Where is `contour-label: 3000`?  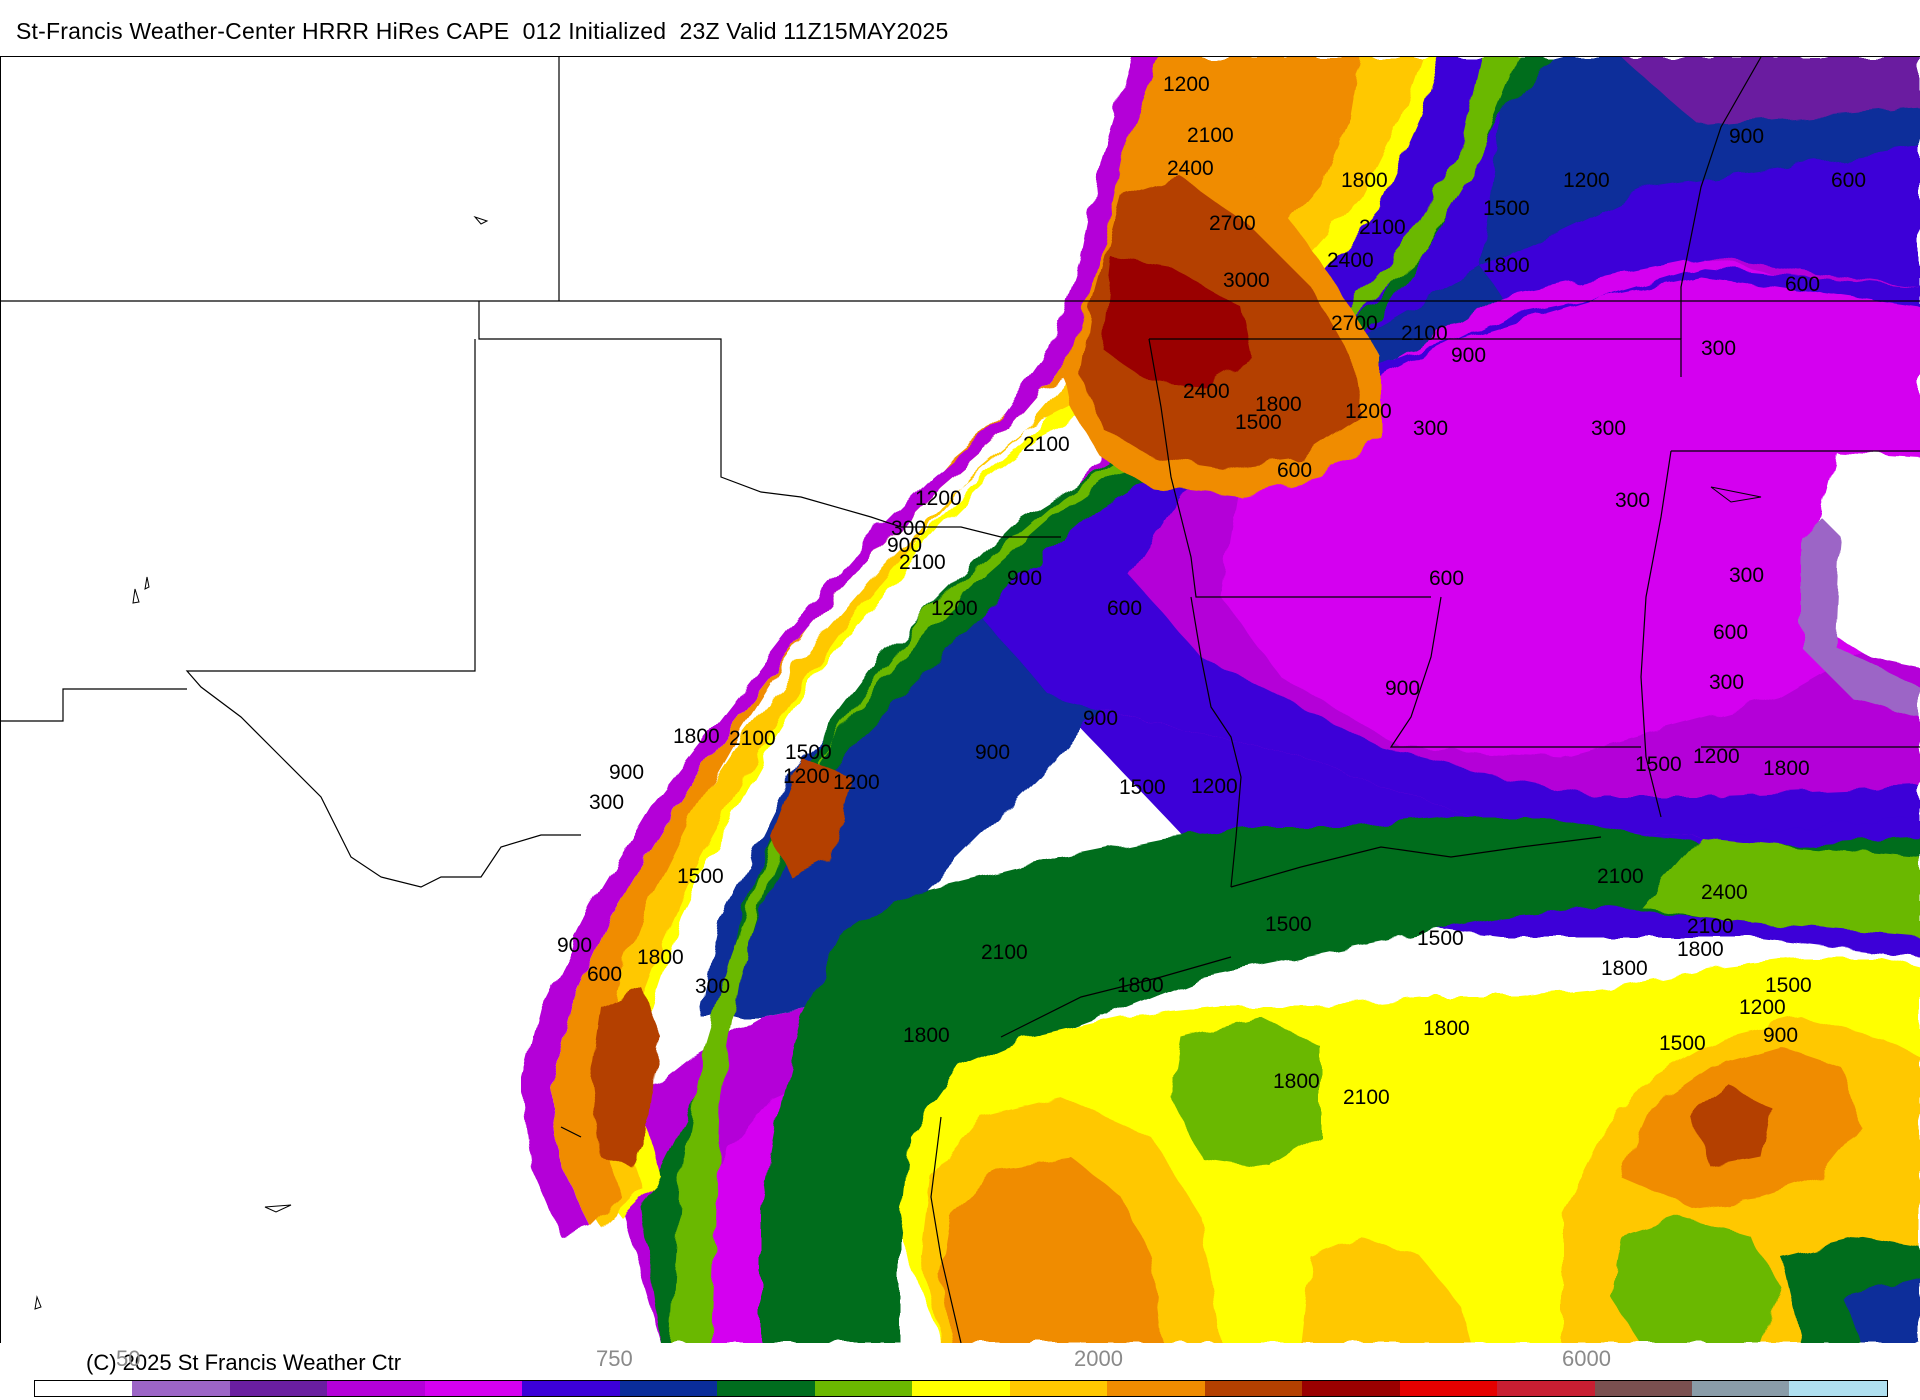
contour-label: 3000 is located at coordinates (1246, 280).